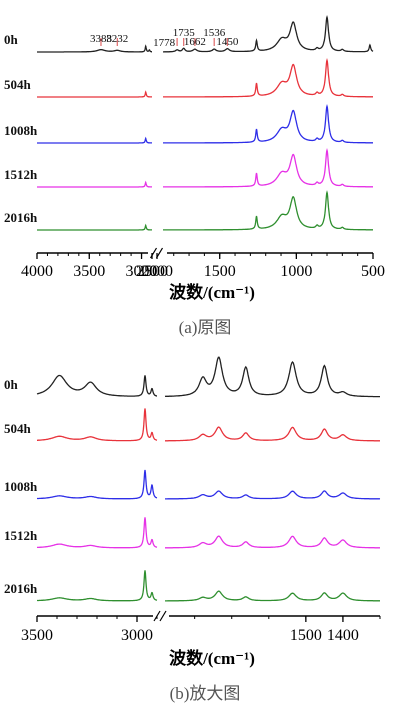 The width and height of the screenshot is (396, 709). What do you see at coordinates (306, 635) in the screenshot?
I see `panel-b-tick-label-1500: 1500` at bounding box center [306, 635].